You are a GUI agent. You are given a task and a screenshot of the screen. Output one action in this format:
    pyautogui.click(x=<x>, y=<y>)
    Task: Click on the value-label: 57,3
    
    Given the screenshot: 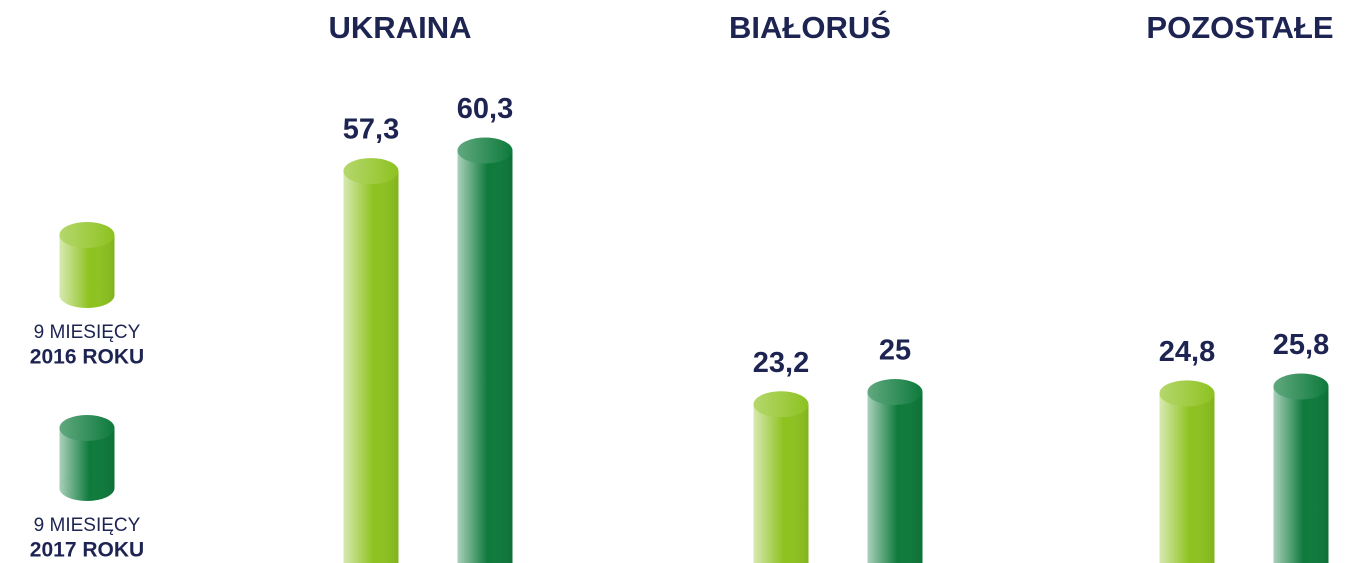 What is the action you would take?
    pyautogui.click(x=371, y=130)
    